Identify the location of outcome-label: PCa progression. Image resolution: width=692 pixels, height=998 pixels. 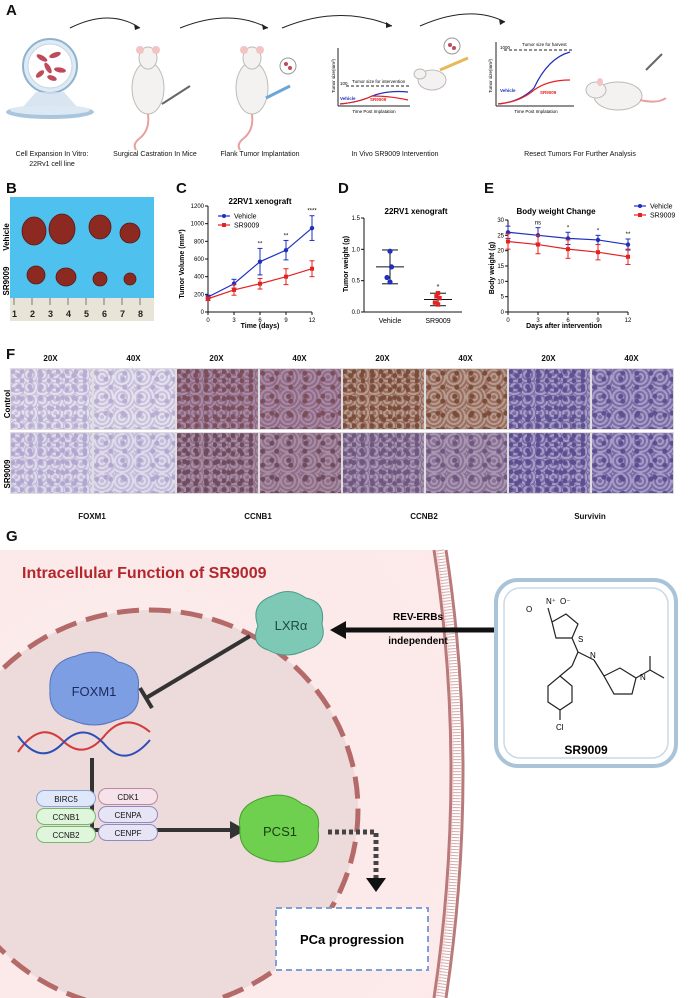
(352, 939).